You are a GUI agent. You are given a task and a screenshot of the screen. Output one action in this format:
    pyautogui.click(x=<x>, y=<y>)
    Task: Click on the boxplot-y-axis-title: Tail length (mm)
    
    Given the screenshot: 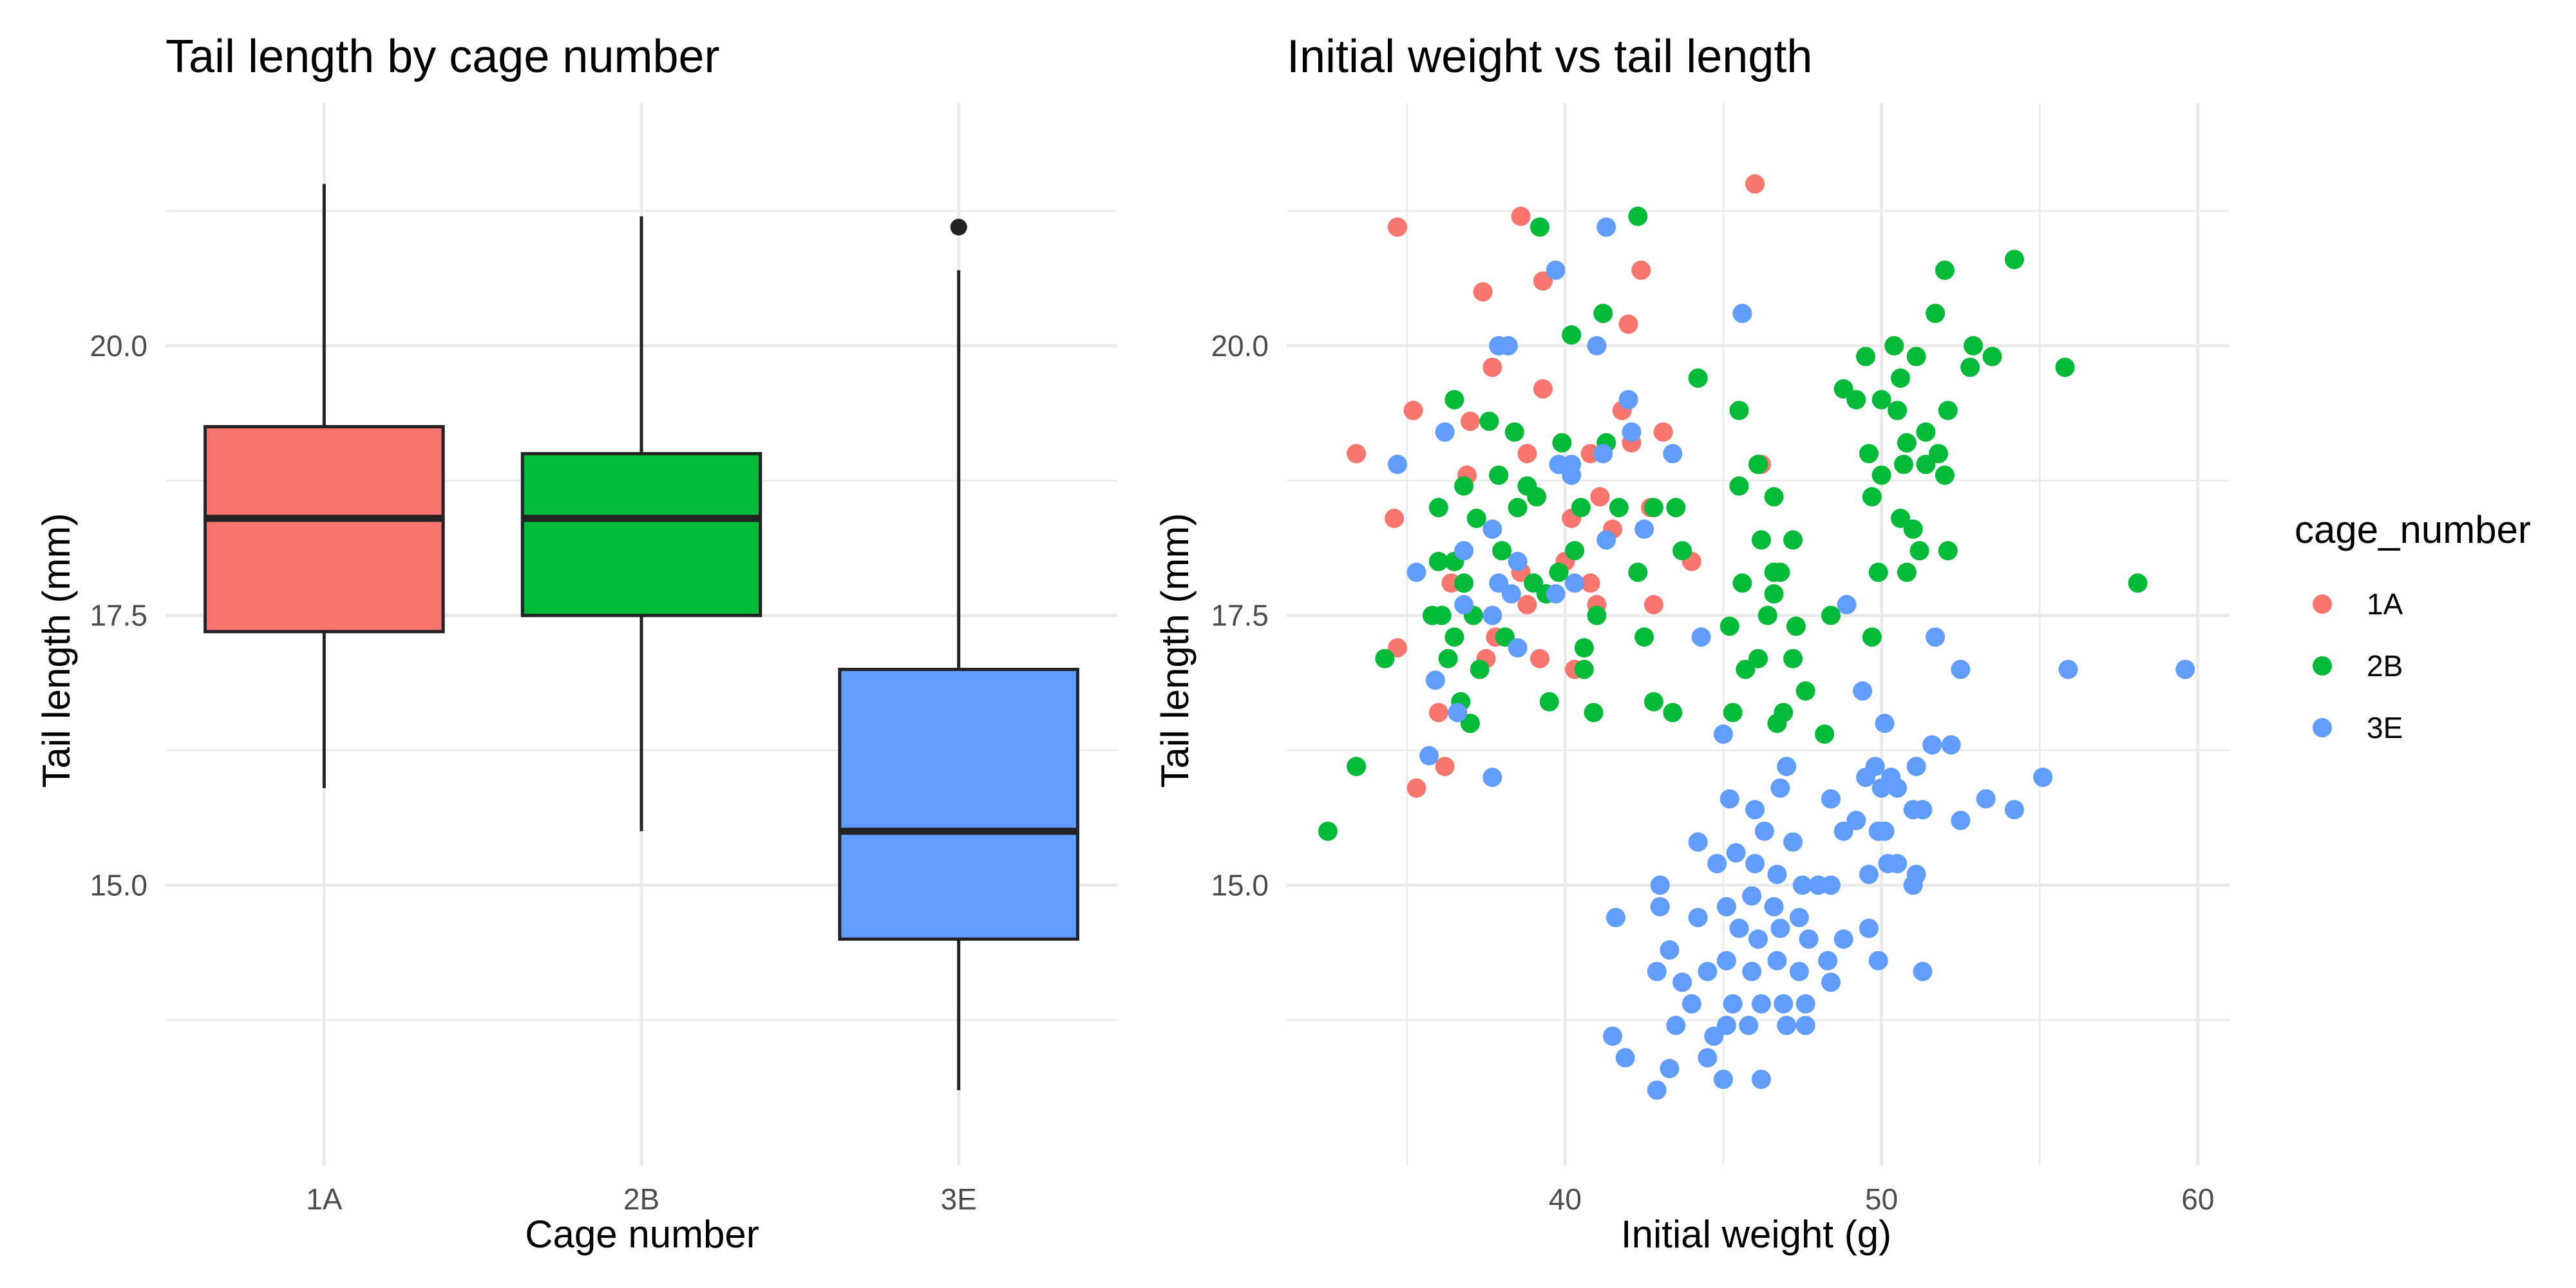 What is the action you would take?
    pyautogui.click(x=56, y=651)
    